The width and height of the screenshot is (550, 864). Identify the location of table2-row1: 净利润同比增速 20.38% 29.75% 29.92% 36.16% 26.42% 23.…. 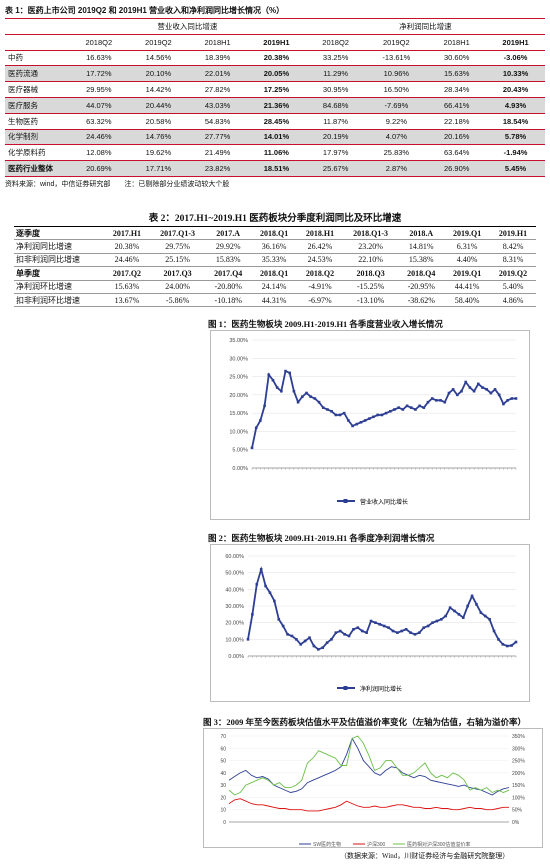
(275, 246).